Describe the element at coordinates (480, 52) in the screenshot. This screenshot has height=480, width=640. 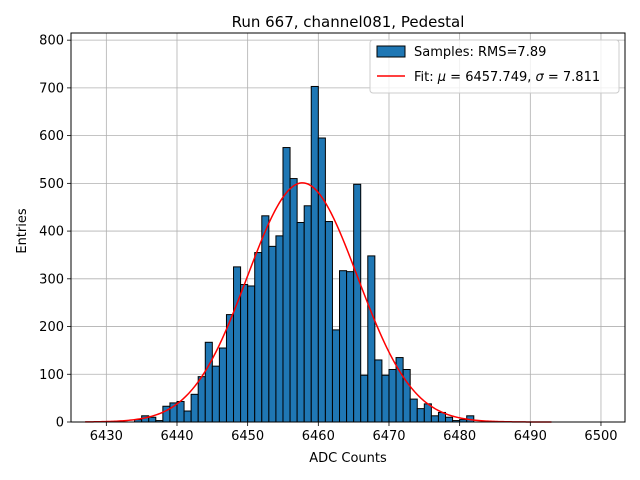
I see `legend-samples-label: Samples: RMS=7.89` at that location.